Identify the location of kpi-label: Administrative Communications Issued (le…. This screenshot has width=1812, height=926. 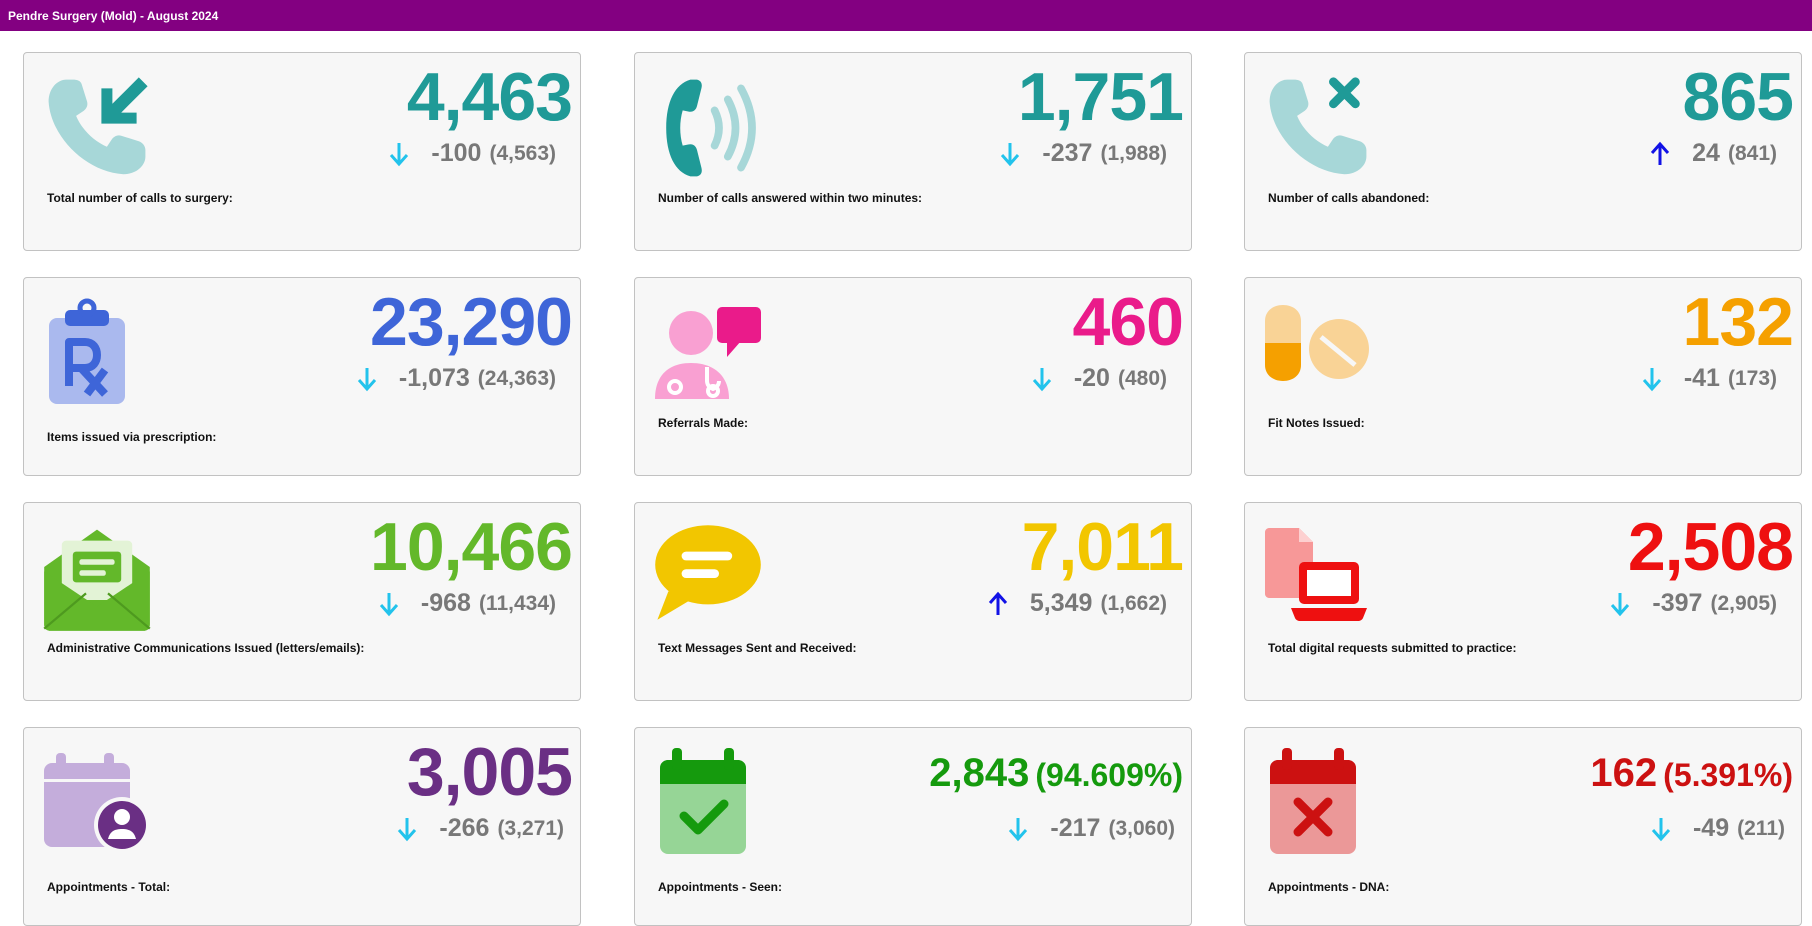
(206, 648).